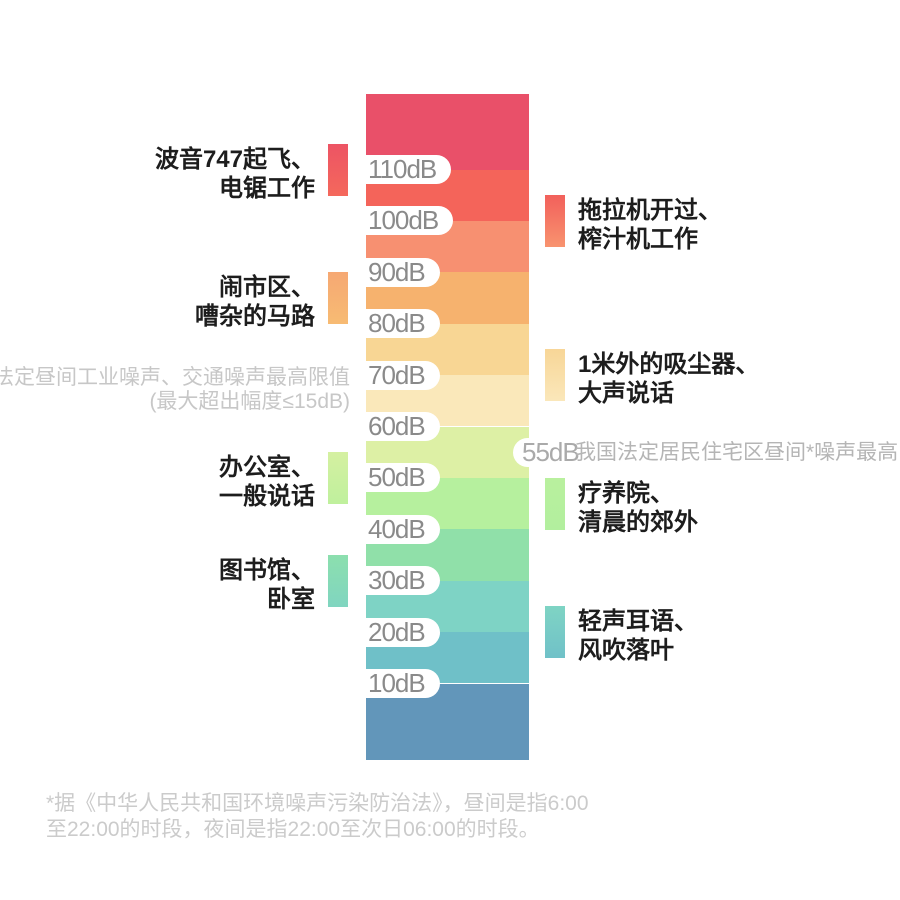  What do you see at coordinates (638, 522) in the screenshot?
I see `right-annotation-line: 清晨的郊外` at bounding box center [638, 522].